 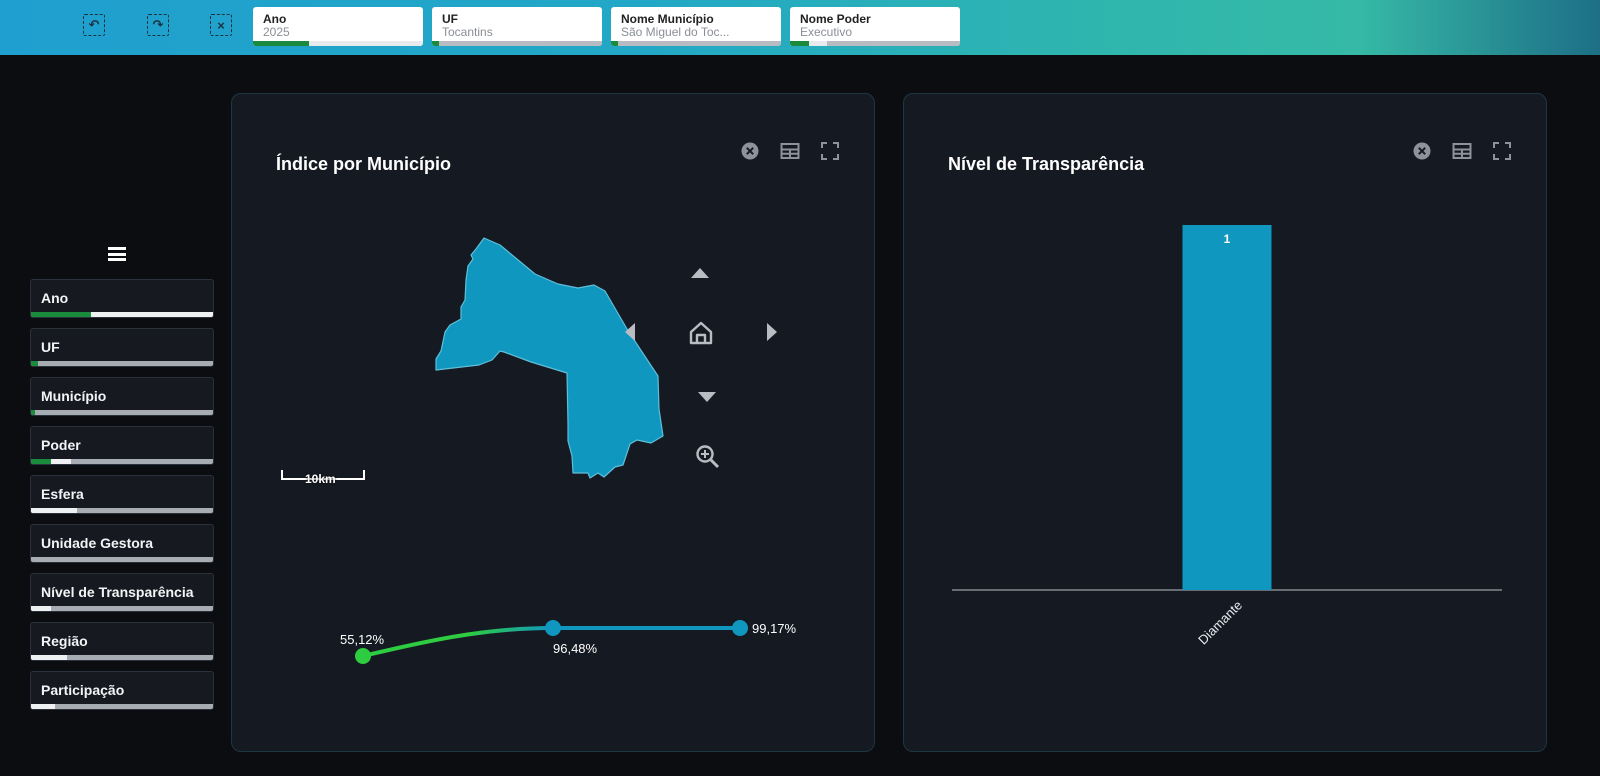 What do you see at coordinates (83, 690) in the screenshot?
I see `sidebar-filter-label: Participação` at bounding box center [83, 690].